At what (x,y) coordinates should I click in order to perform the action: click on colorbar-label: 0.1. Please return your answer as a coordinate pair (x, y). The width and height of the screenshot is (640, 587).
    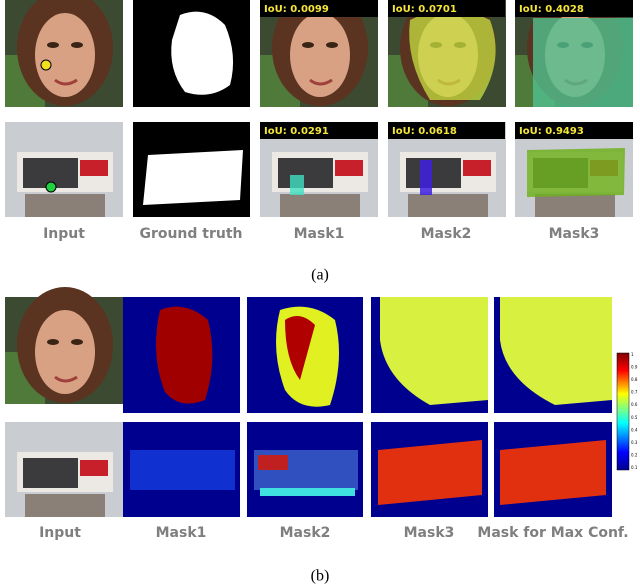
    Looking at the image, I should click on (634, 467).